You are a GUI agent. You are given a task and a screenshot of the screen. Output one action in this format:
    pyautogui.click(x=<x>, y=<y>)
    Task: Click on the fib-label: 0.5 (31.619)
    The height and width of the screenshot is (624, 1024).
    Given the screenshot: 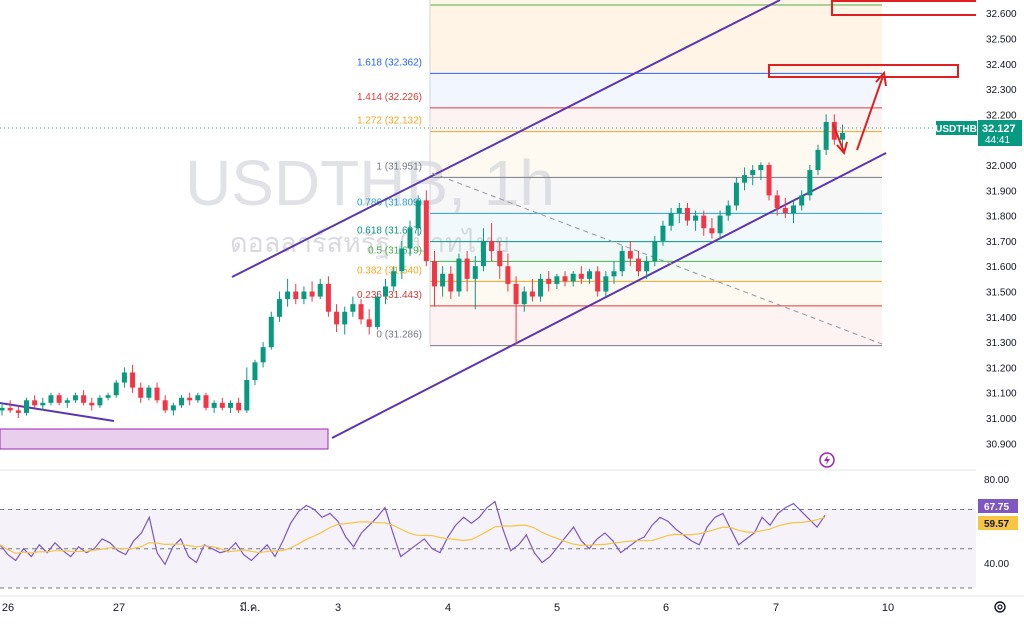 What is the action you would take?
    pyautogui.click(x=395, y=250)
    